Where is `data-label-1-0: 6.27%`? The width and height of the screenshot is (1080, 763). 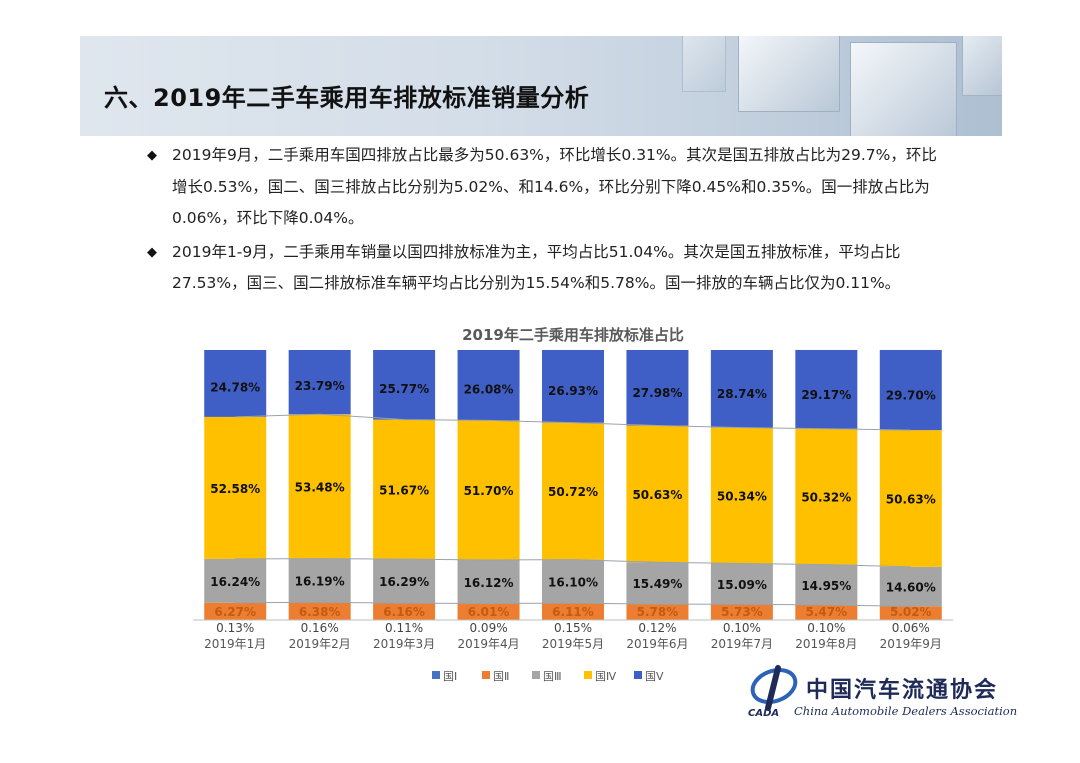
data-label-1-0: 6.27% is located at coordinates (235, 612).